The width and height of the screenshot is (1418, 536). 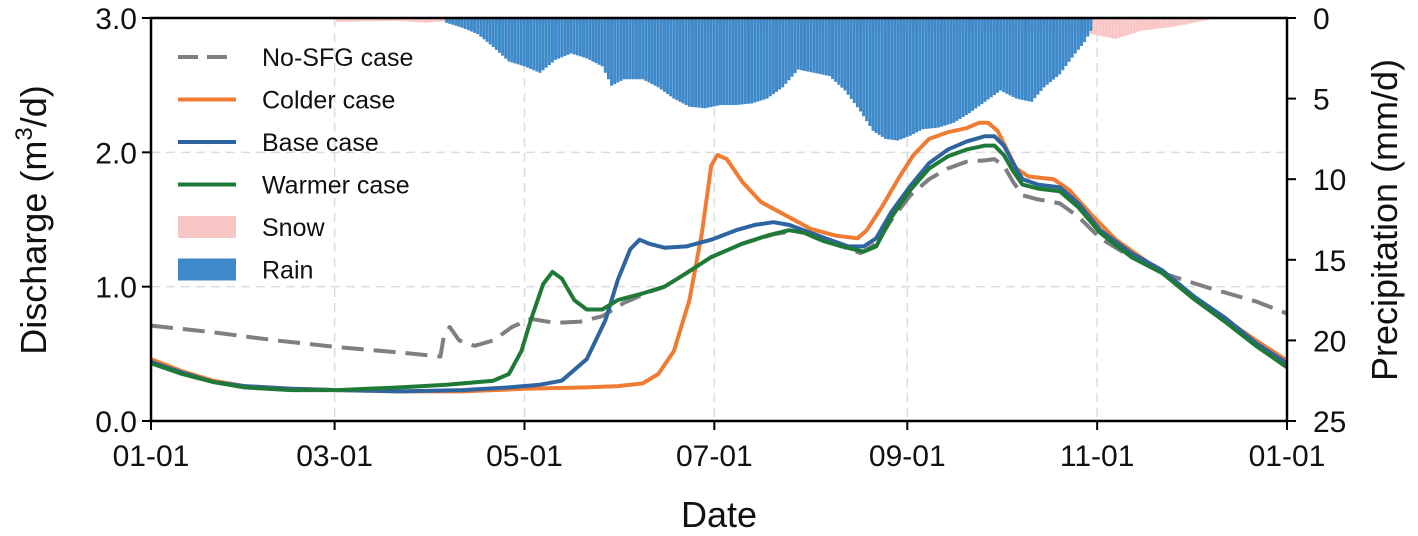 I want to click on legend-item-base-case: Base case, so click(x=278, y=143).